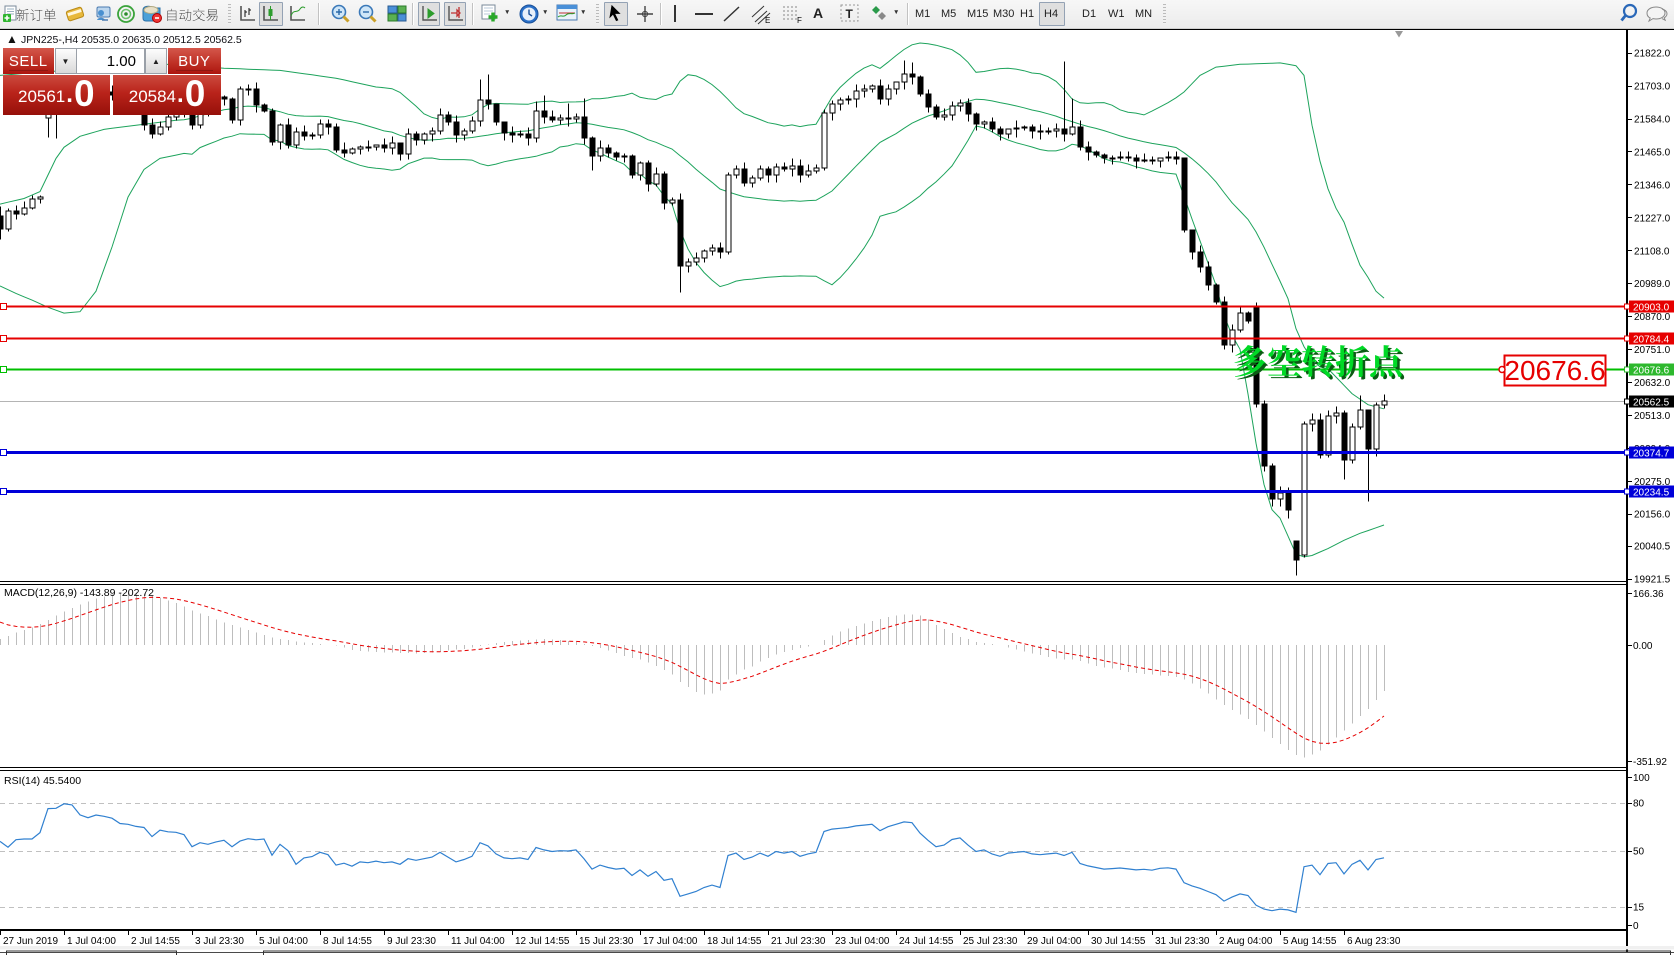 This screenshot has height=955, width=1674. Describe the element at coordinates (670, 941) in the screenshot. I see `svg-text: 17 Jul 04:00` at that location.